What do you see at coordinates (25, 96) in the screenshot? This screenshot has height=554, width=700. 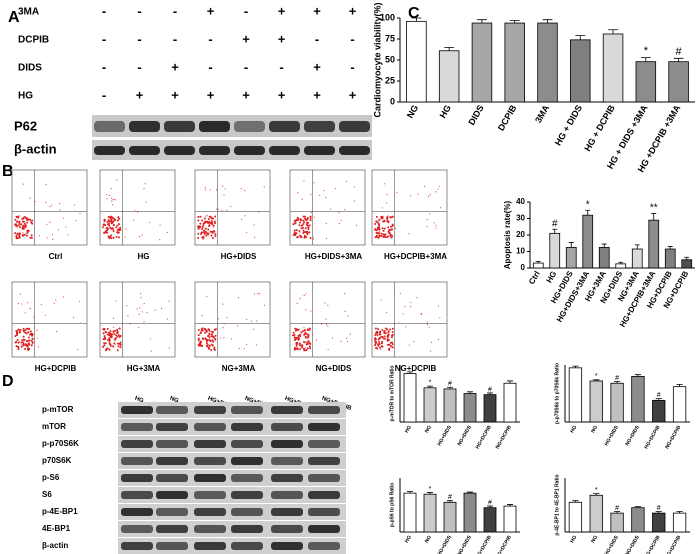 I see `row-label: HG` at bounding box center [25, 96].